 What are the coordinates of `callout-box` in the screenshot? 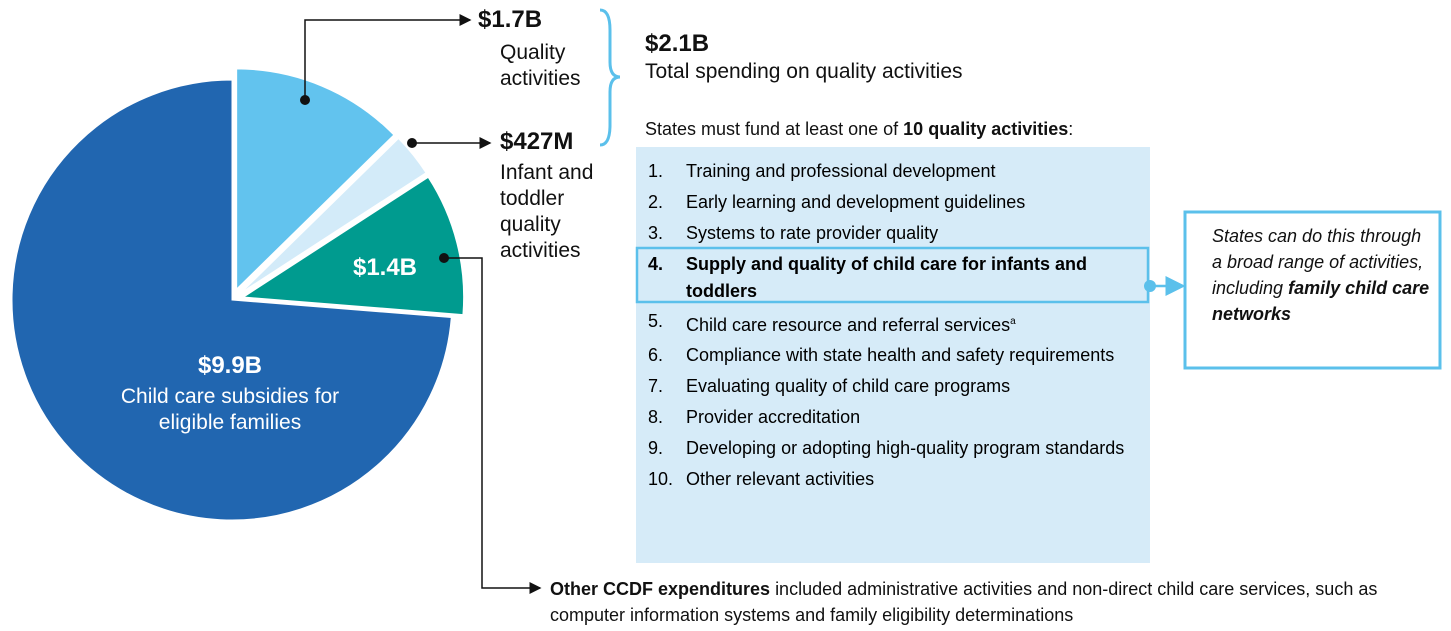 It's located at (1312, 290).